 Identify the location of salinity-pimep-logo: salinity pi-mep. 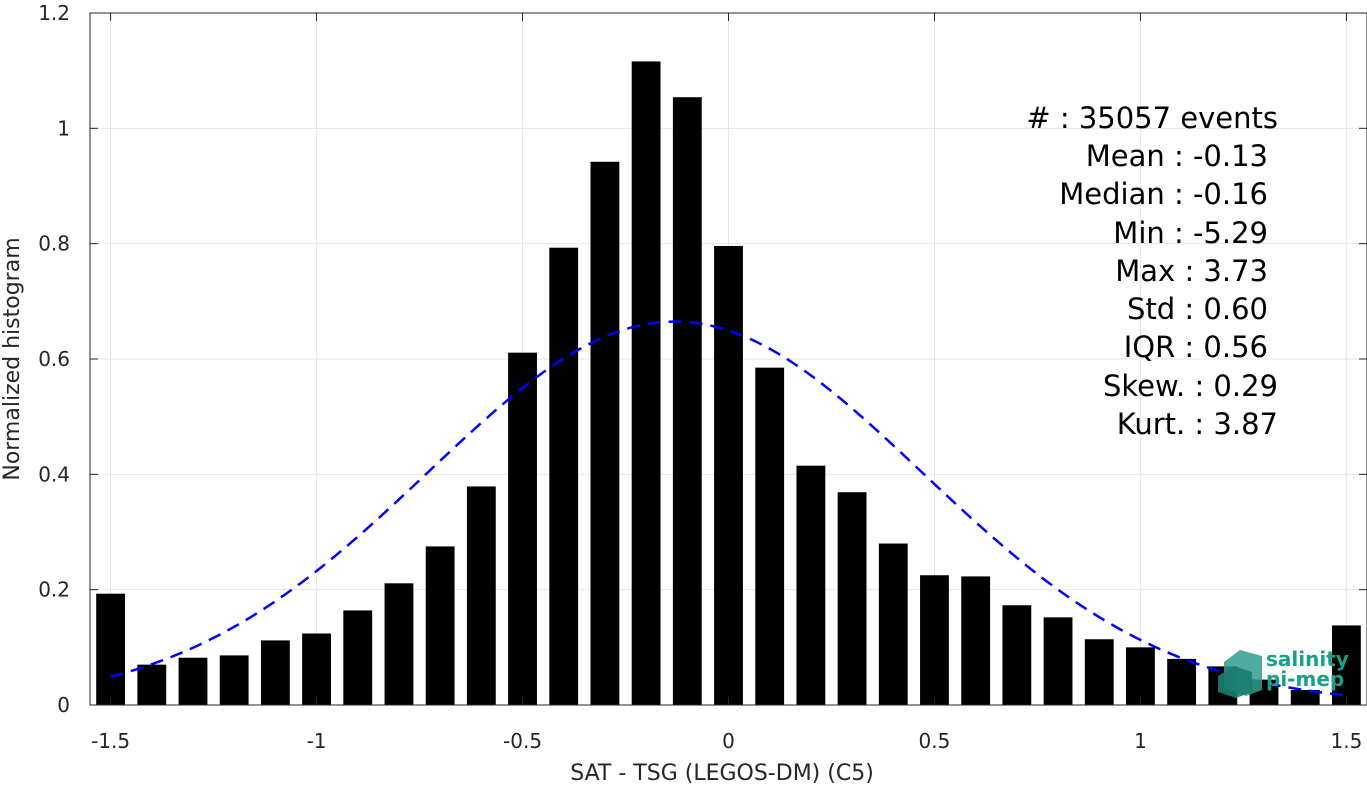
(1283, 672).